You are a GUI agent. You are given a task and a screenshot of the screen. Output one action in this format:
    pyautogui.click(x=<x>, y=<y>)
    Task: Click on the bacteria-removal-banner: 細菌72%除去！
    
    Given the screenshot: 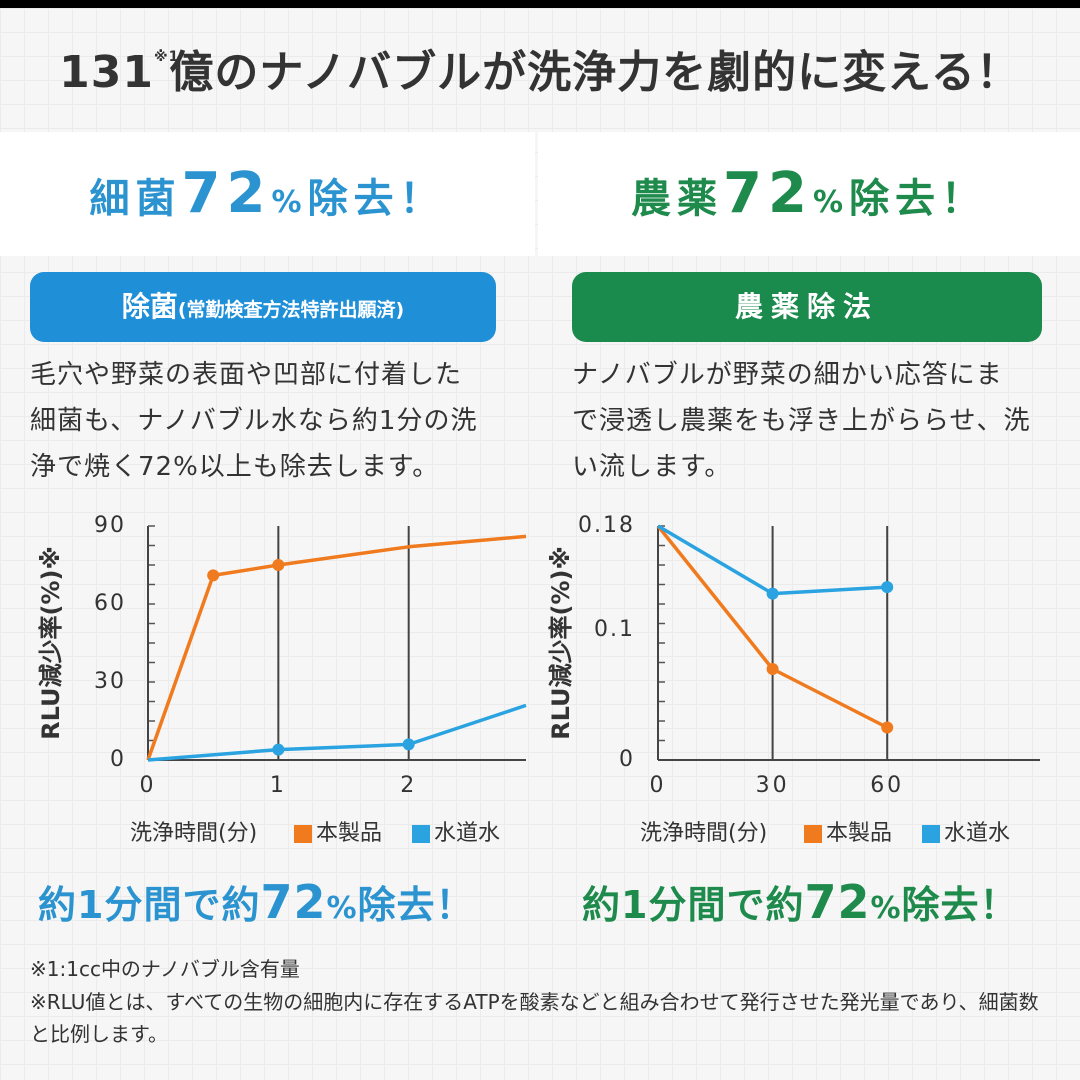 What is the action you would take?
    pyautogui.click(x=267, y=194)
    